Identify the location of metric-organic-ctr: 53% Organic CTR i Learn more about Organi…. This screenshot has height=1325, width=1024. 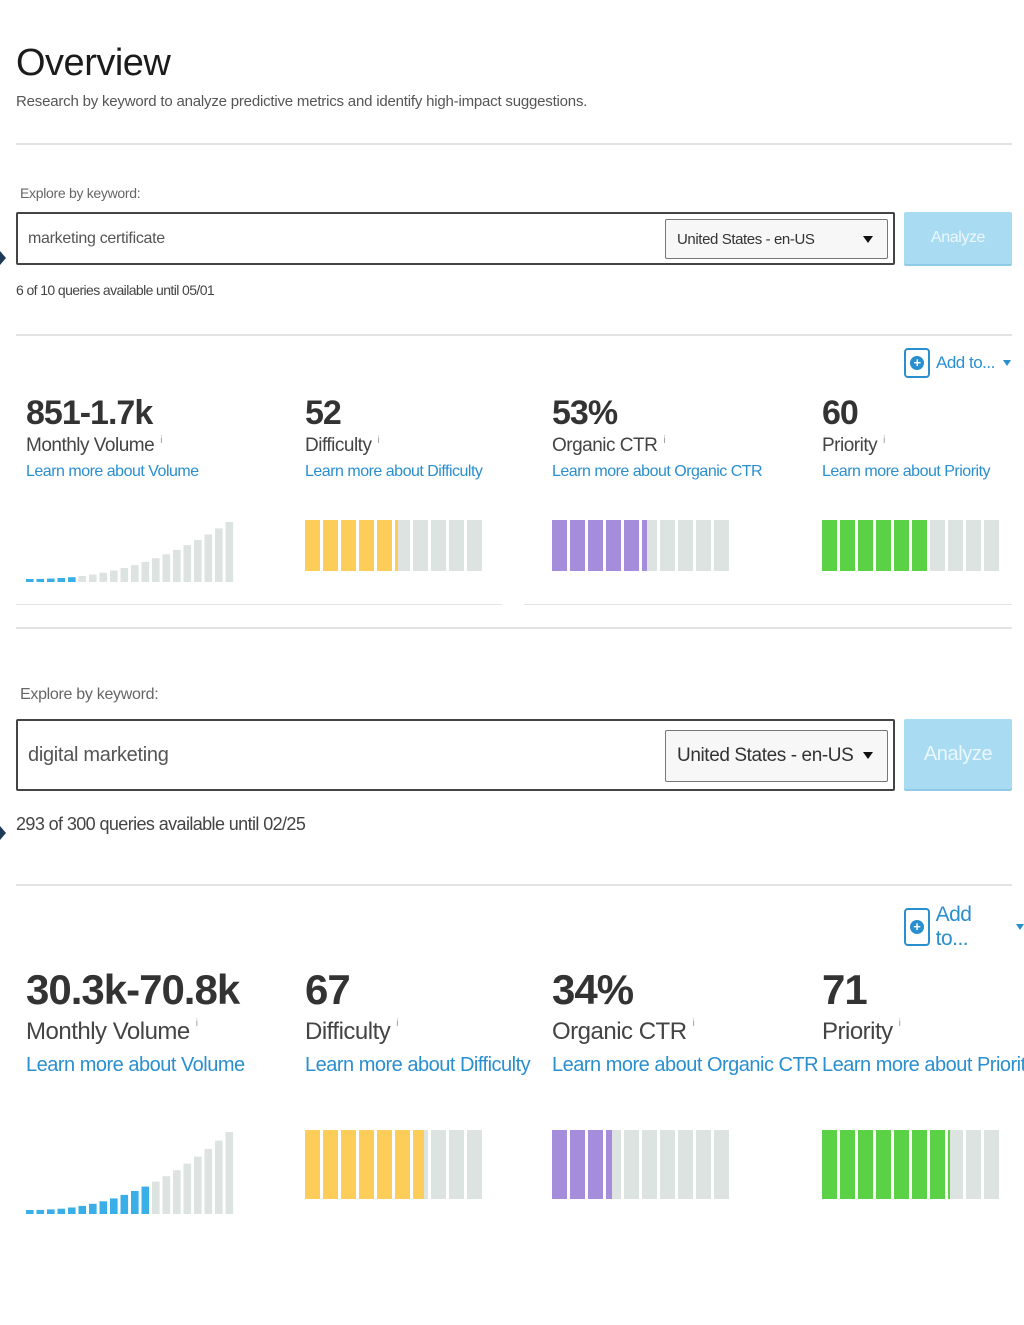
(657, 437).